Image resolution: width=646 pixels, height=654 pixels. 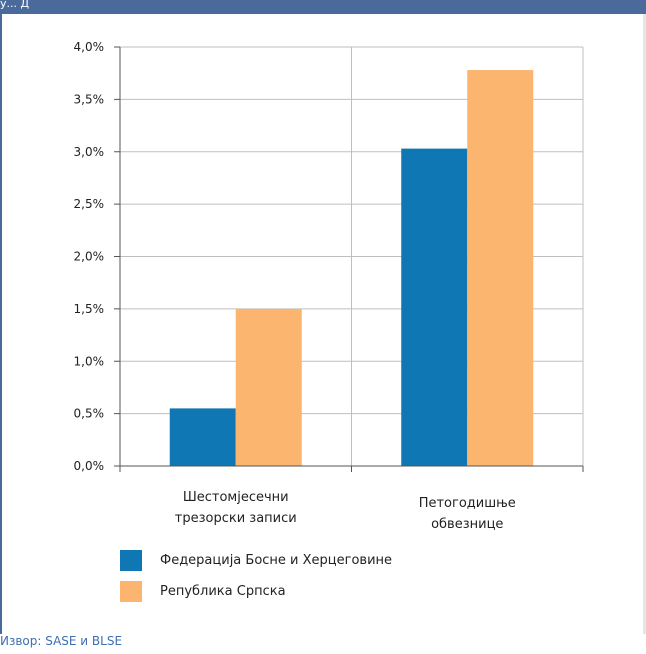 What do you see at coordinates (1, 324) in the screenshot?
I see `frame-left-border` at bounding box center [1, 324].